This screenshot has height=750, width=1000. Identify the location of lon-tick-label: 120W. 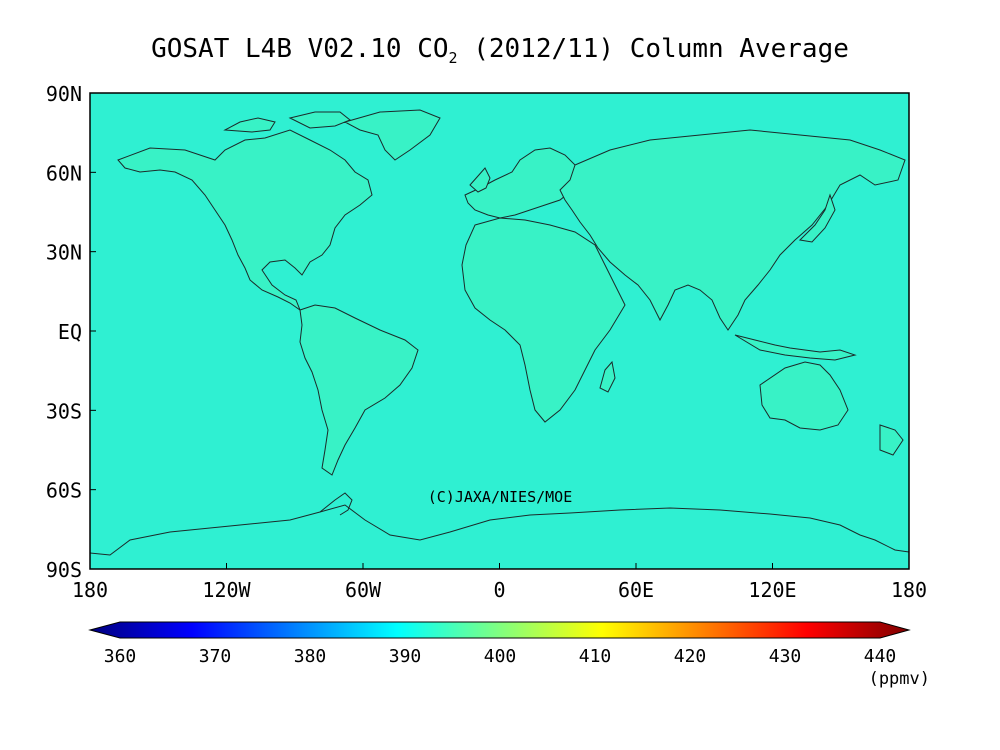
(226, 590).